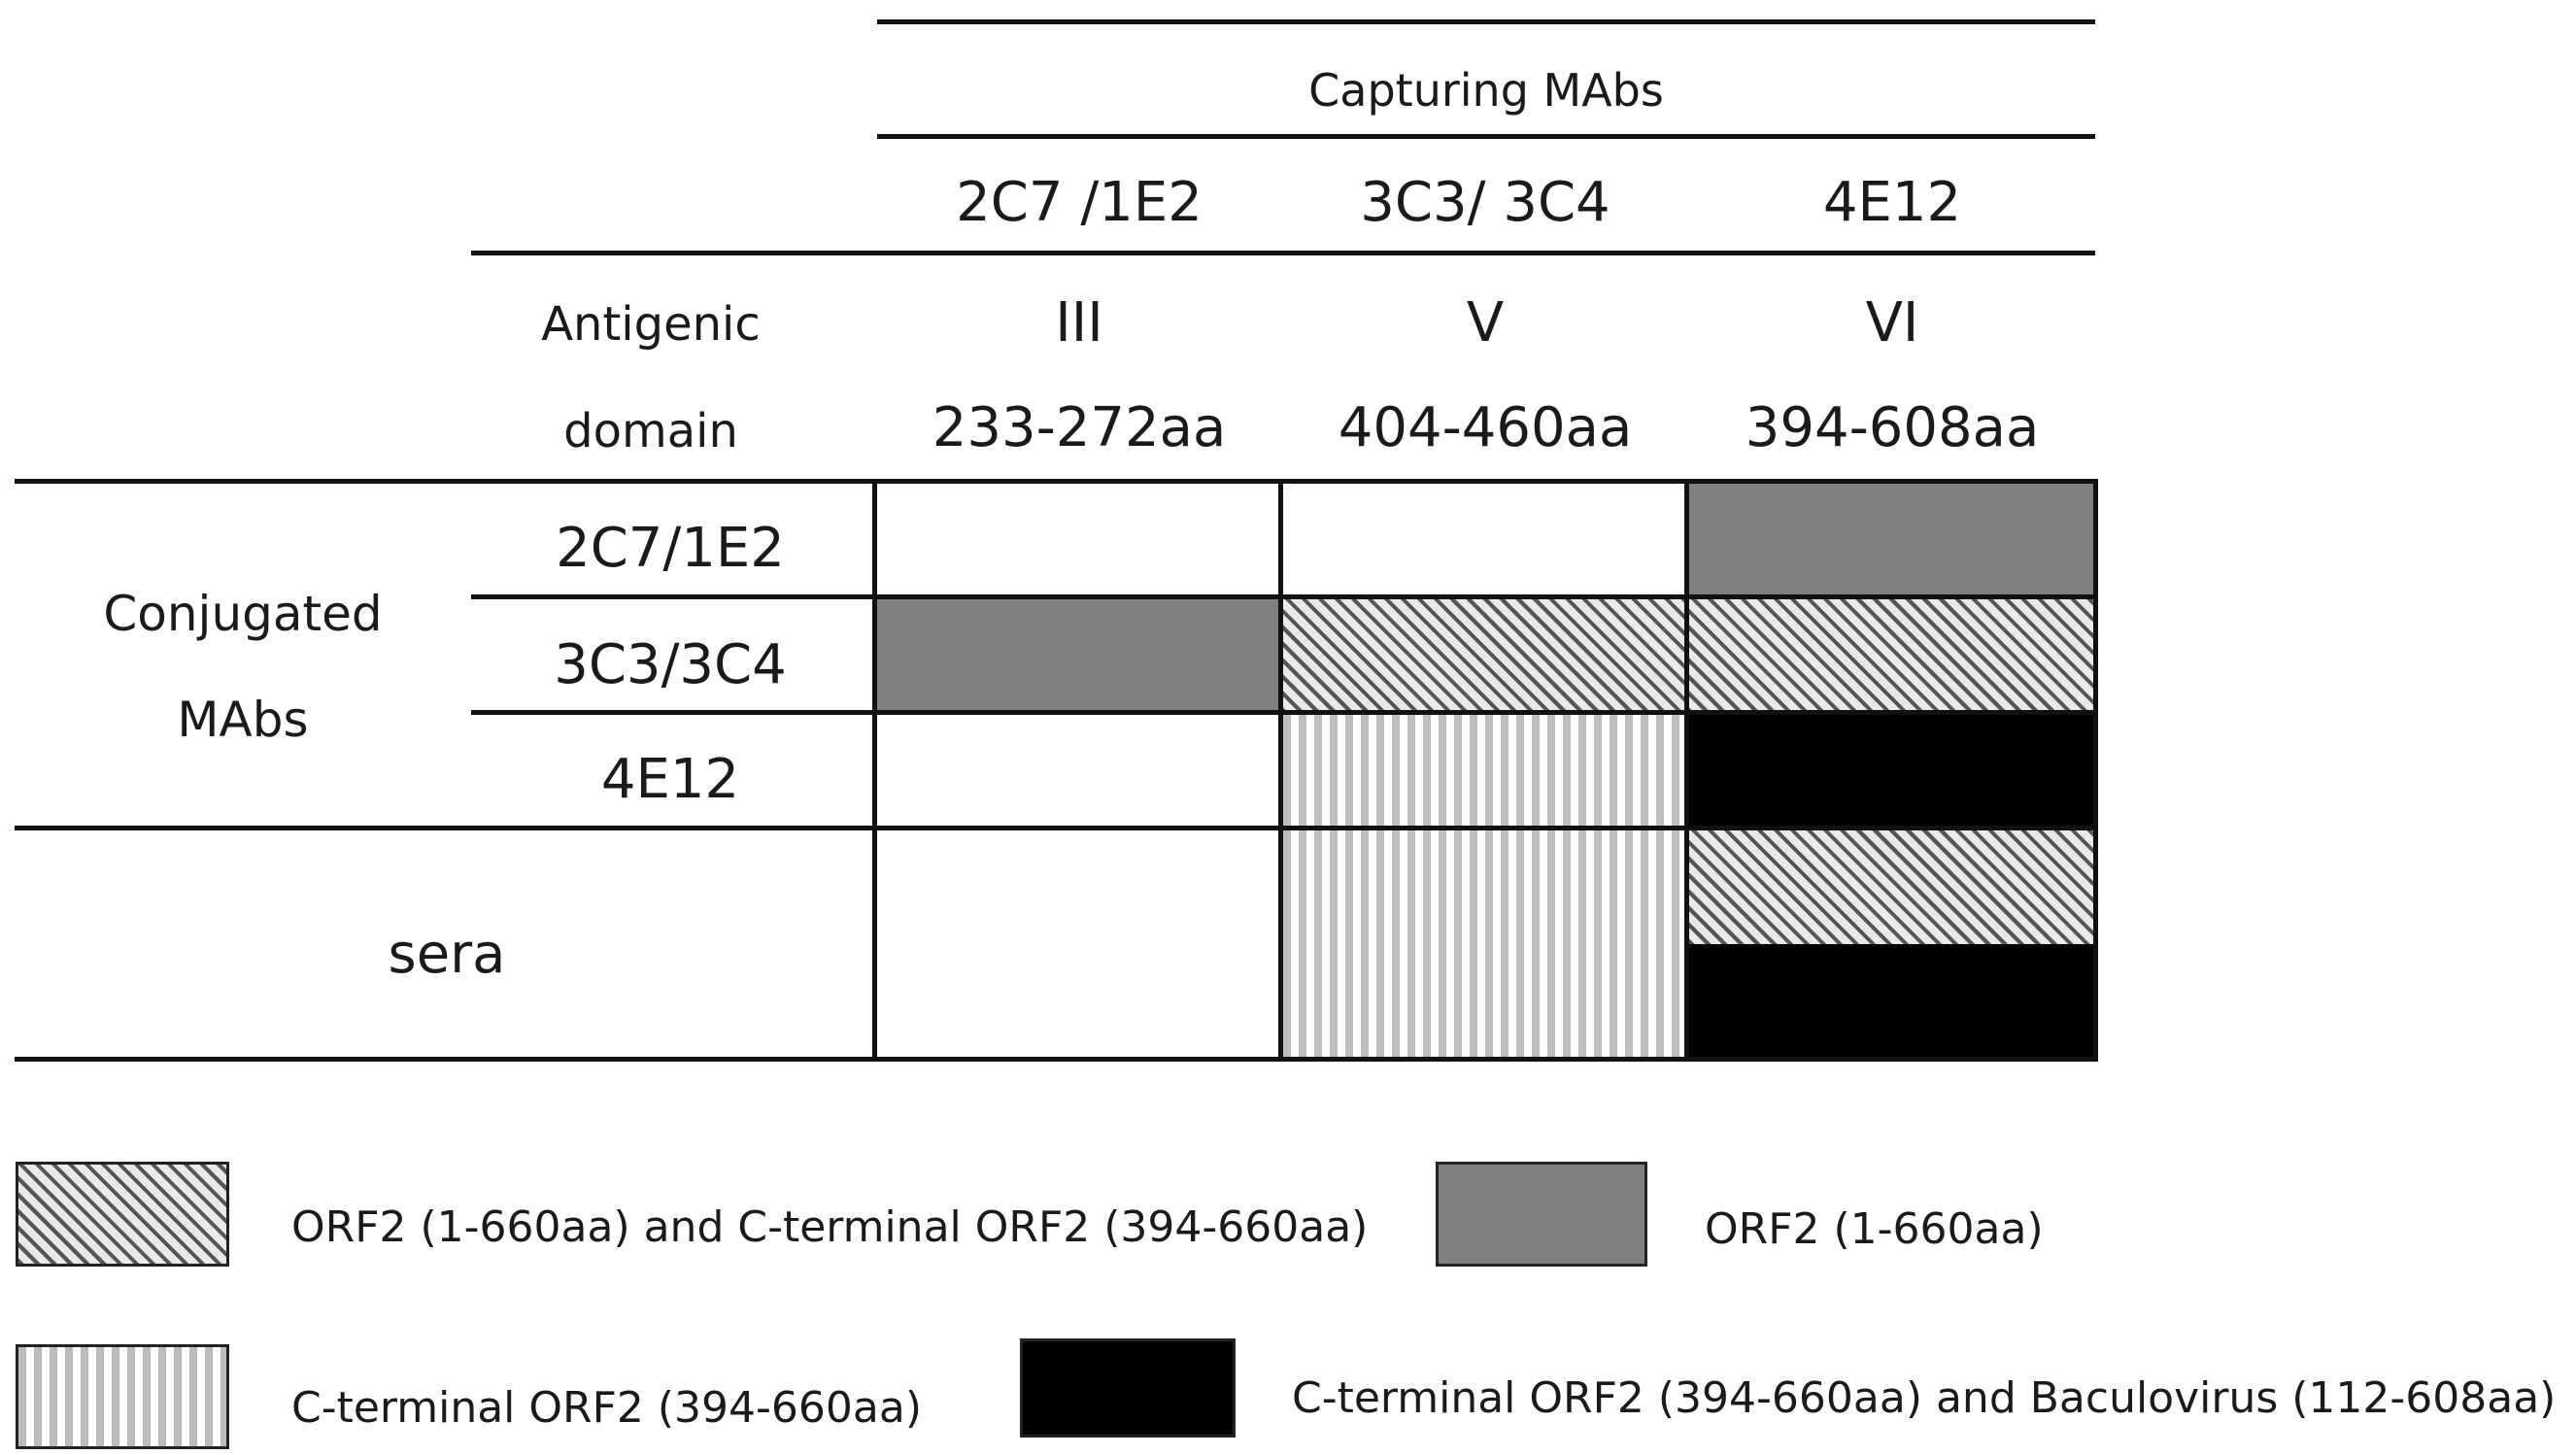 This screenshot has width=2576, height=1455. Describe the element at coordinates (1079, 323) in the screenshot. I see `domain-roman-iii: III` at that location.